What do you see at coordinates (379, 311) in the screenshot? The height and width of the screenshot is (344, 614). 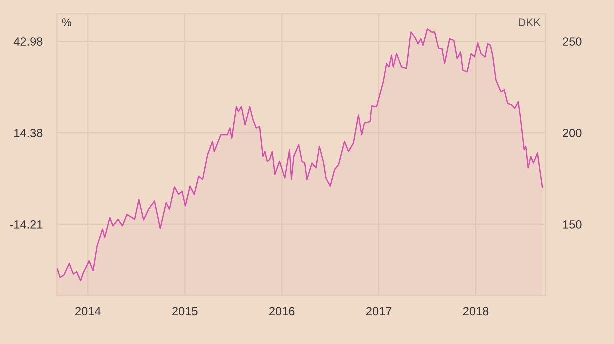 I see `x-tick-label: 2017` at bounding box center [379, 311].